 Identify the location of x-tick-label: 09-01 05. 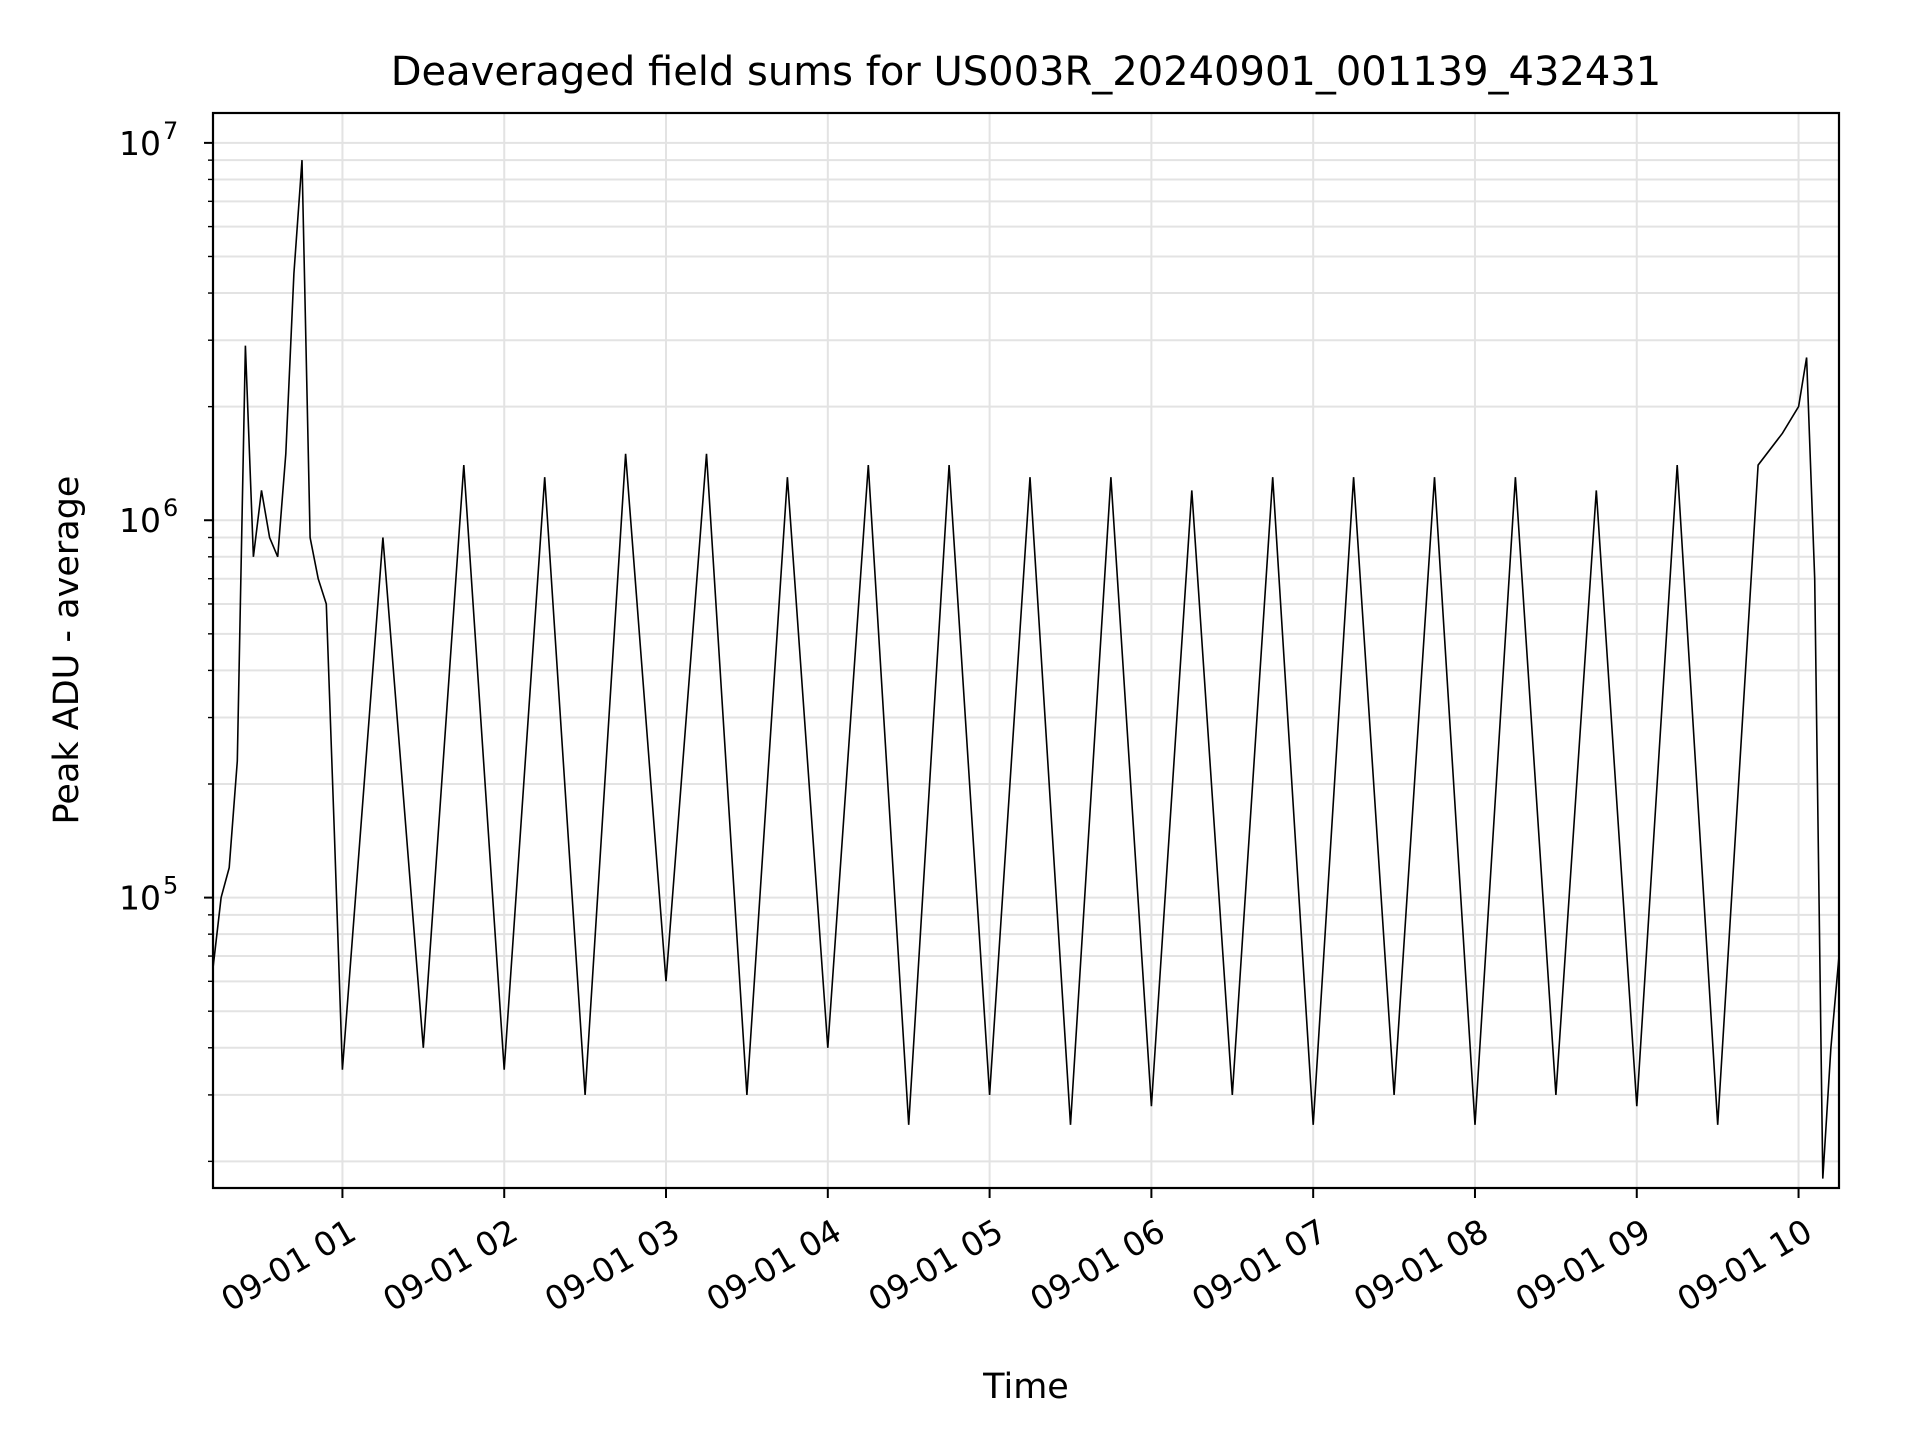
(936, 1265).